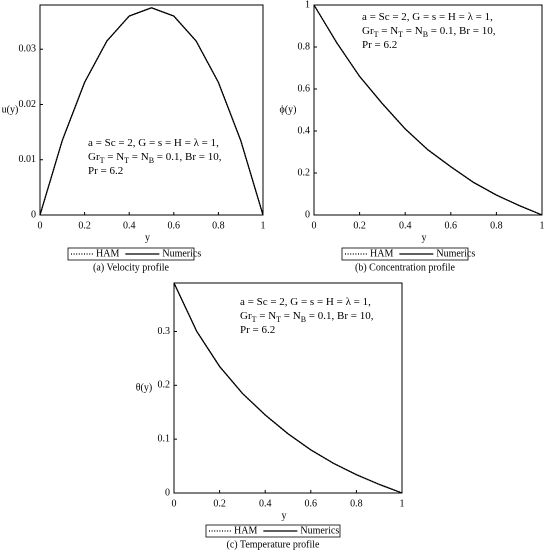 The height and width of the screenshot is (550, 548). What do you see at coordinates (164, 331) in the screenshot?
I see `y-tick-label: 0.3` at bounding box center [164, 331].